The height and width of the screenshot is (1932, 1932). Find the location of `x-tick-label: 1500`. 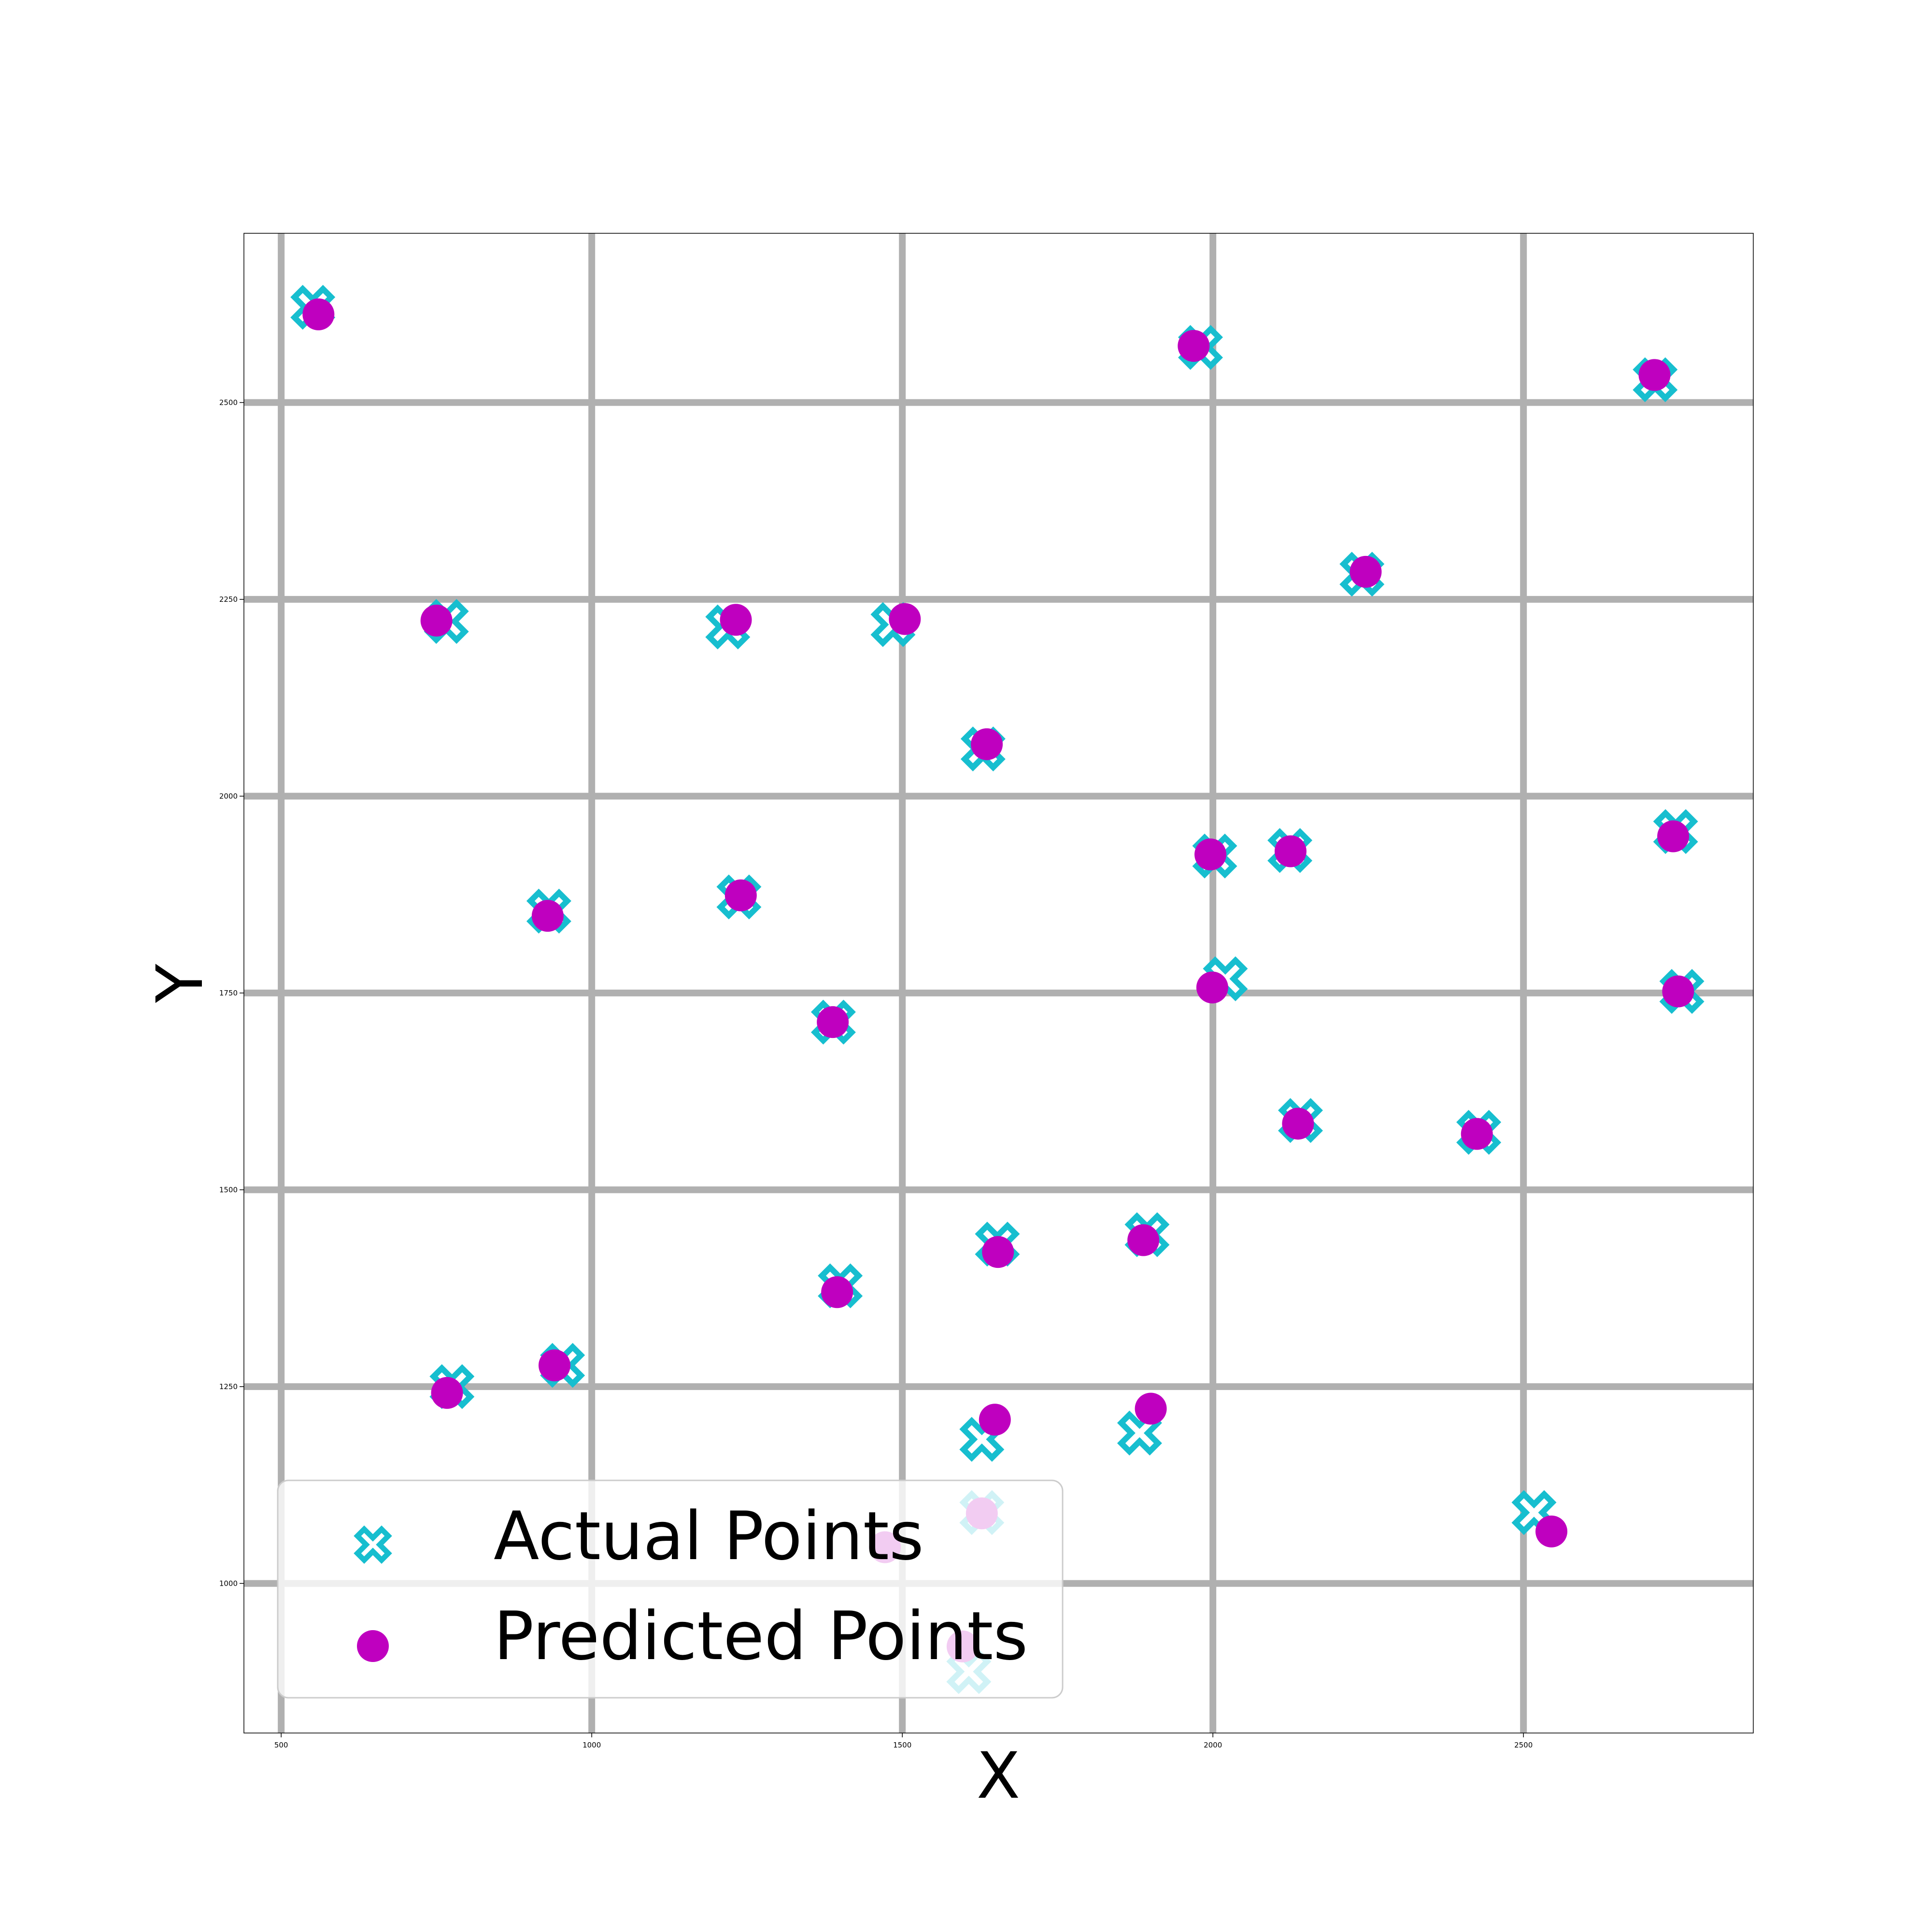

x-tick-label: 1500 is located at coordinates (902, 1745).